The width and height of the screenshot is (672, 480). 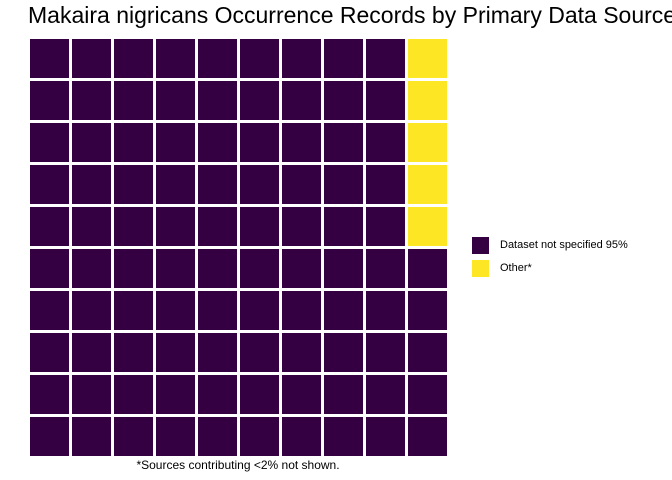 What do you see at coordinates (480, 268) in the screenshot?
I see `legend-swatch-other` at bounding box center [480, 268].